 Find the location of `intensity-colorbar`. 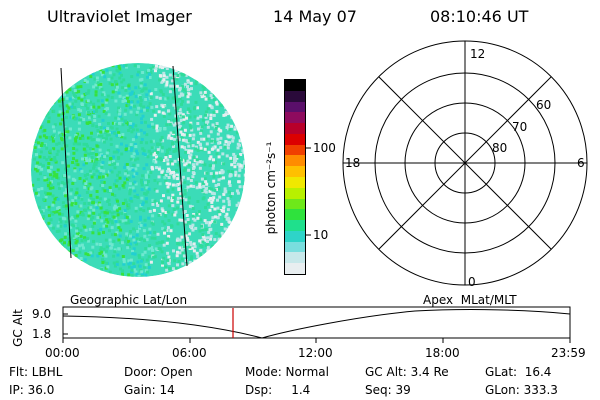

intensity-colorbar is located at coordinates (295, 177).